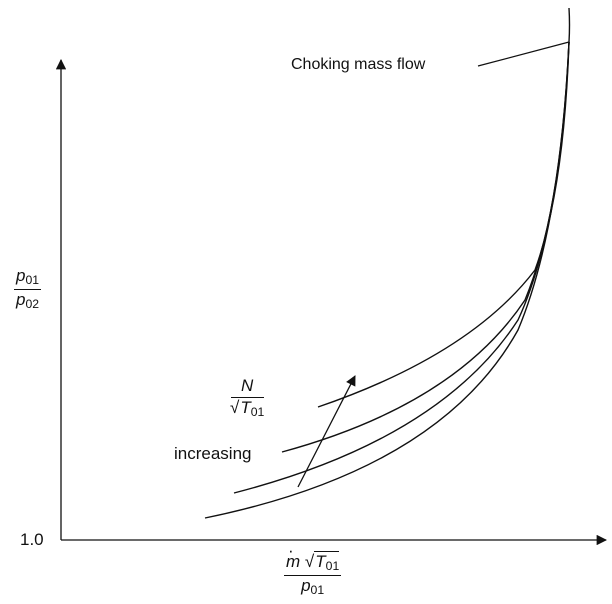 This screenshot has height=604, width=612. Describe the element at coordinates (32, 539) in the screenshot. I see `y-tick-label: 1.0` at that location.